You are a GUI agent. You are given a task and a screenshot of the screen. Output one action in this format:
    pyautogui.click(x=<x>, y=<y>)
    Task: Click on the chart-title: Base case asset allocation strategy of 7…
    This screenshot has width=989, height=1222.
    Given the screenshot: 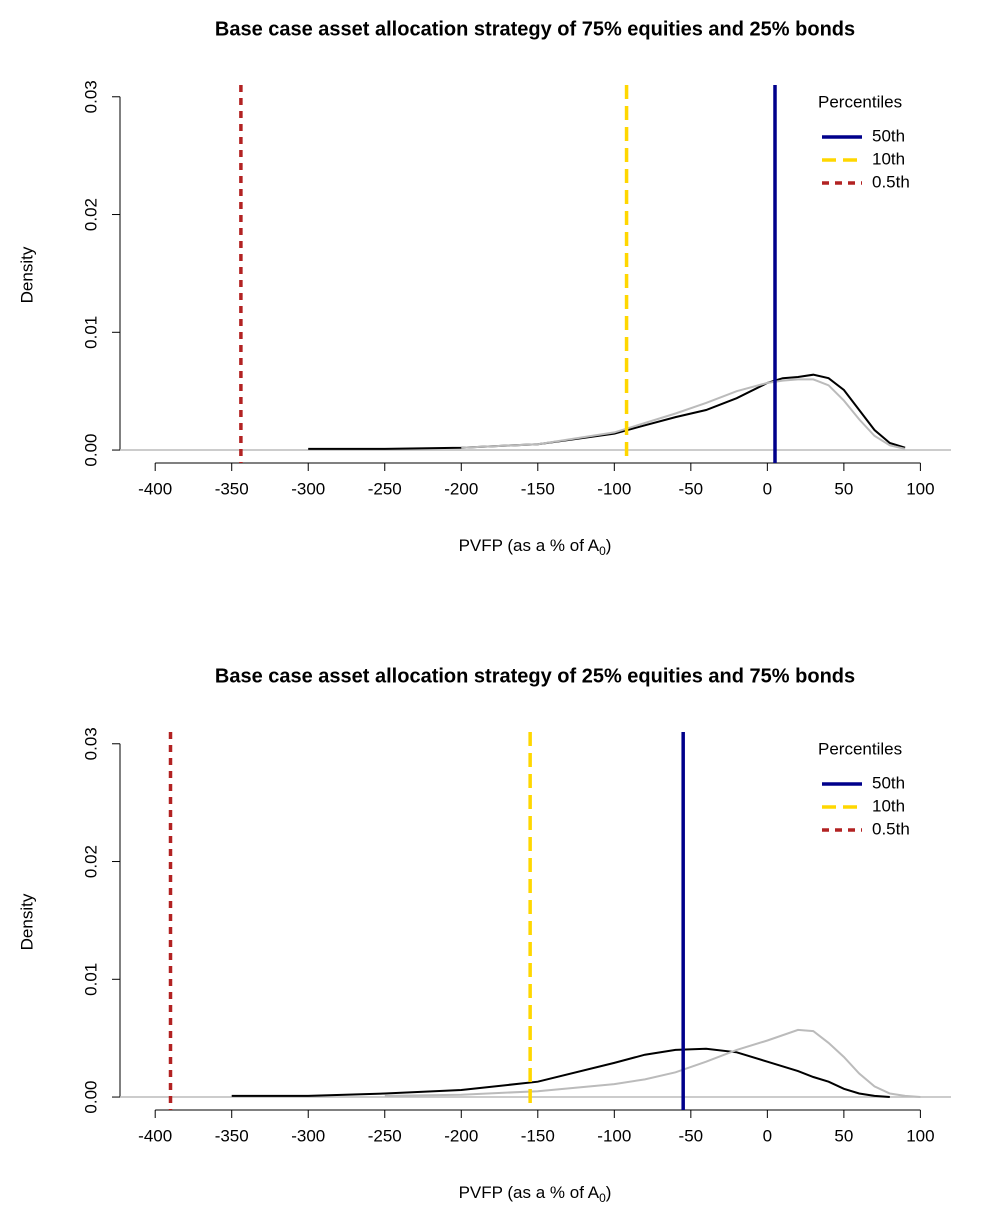 What is the action you would take?
    pyautogui.click(x=535, y=29)
    